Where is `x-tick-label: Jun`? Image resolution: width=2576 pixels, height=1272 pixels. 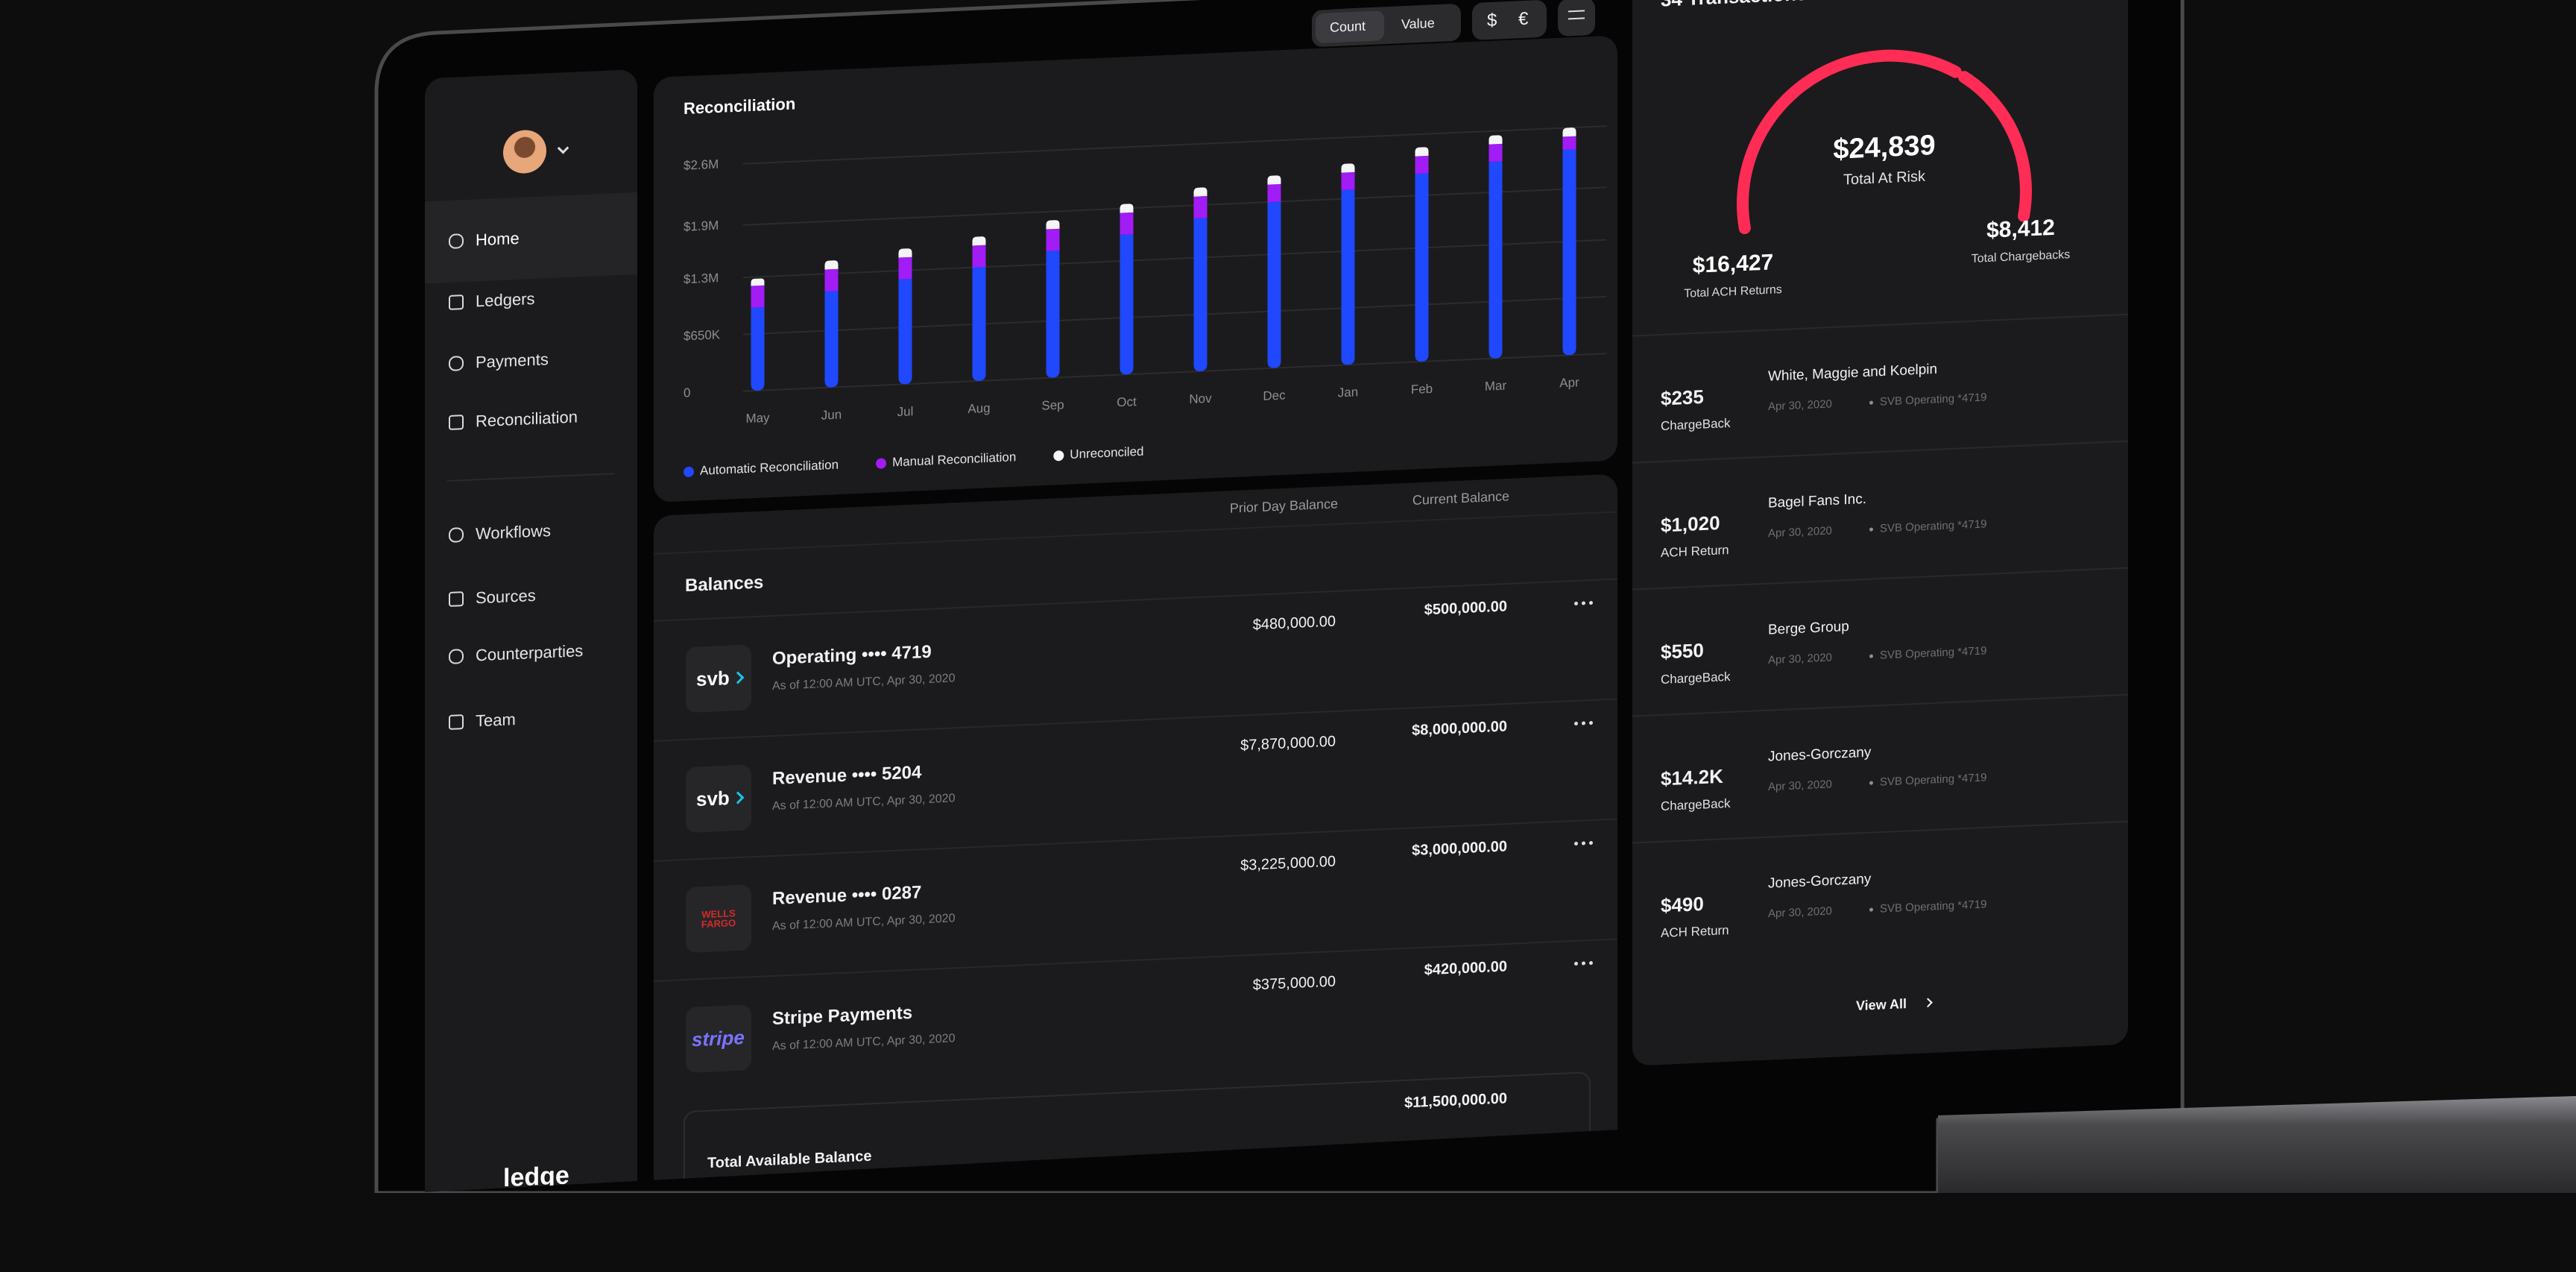
x-tick-label: Jun is located at coordinates (831, 414).